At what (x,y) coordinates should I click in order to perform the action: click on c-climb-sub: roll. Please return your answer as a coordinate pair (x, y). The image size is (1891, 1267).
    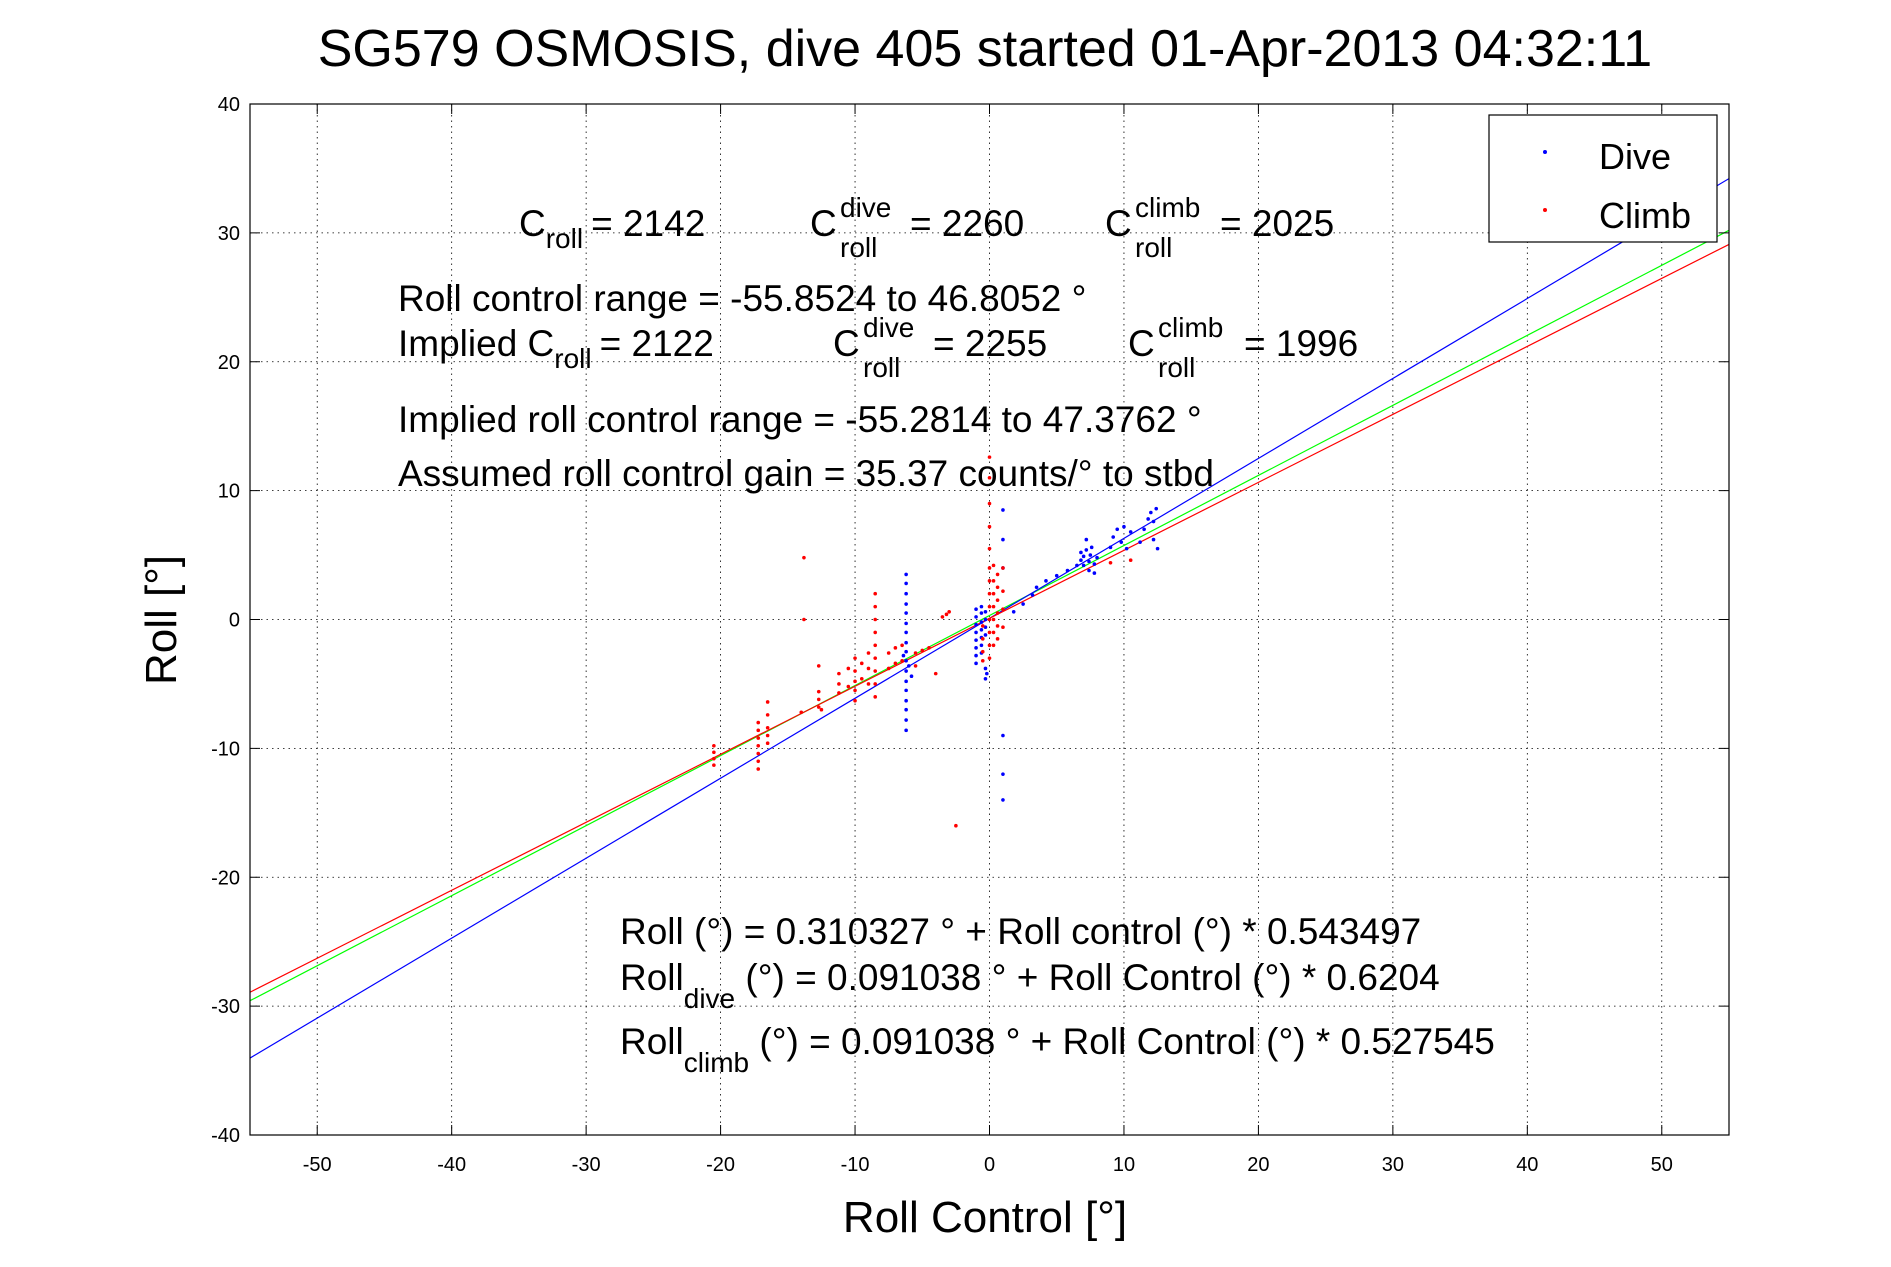
    Looking at the image, I should click on (1153, 247).